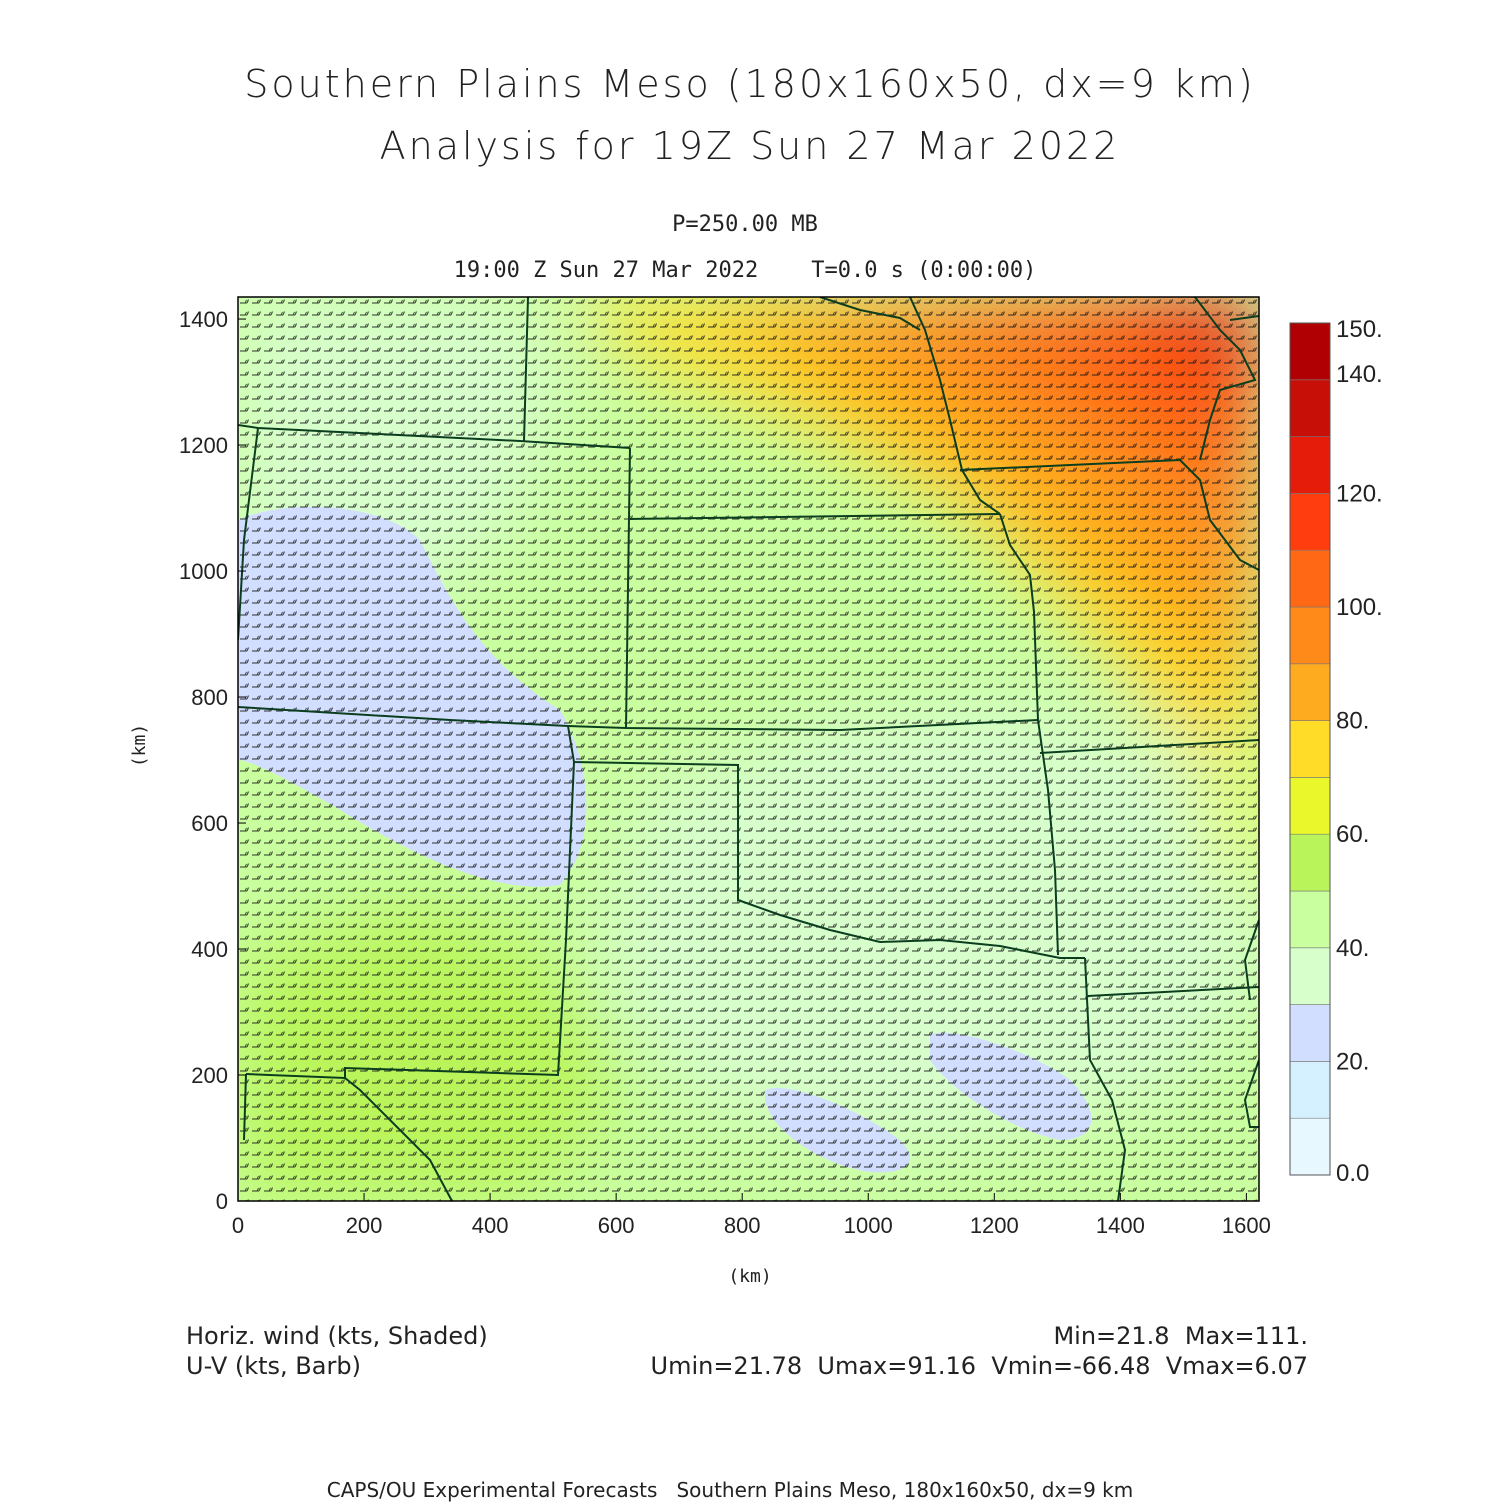 Image resolution: width=1500 pixels, height=1502 pixels. I want to click on x-axis-tick-labels: 0 200 400 600 800 1000 1200 1400 1600, so click(751, 1225).